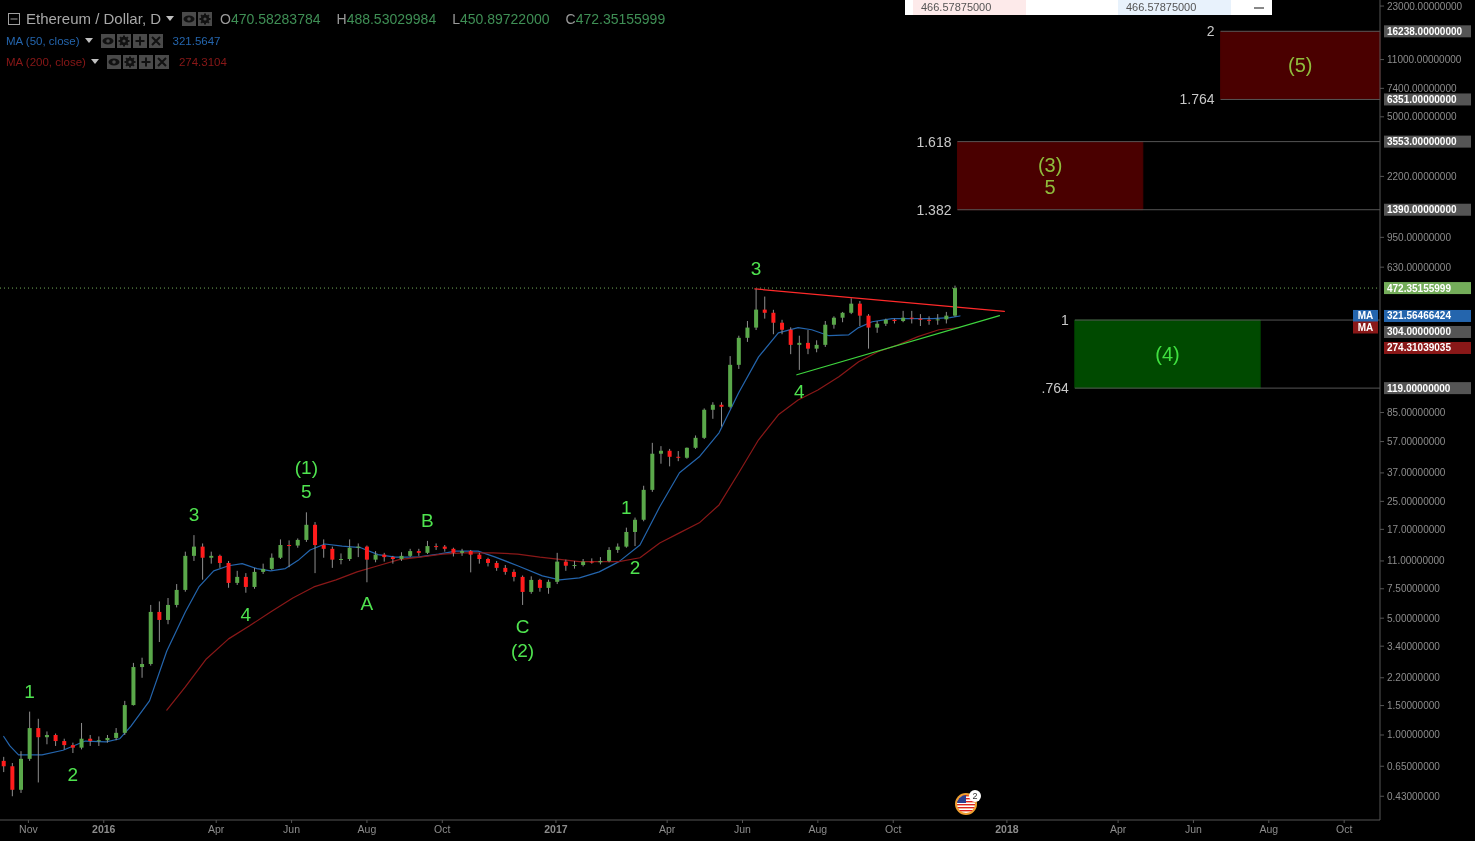 This screenshot has height=841, width=1475. What do you see at coordinates (1167, 354) in the screenshot?
I see `band-label: (4)` at bounding box center [1167, 354].